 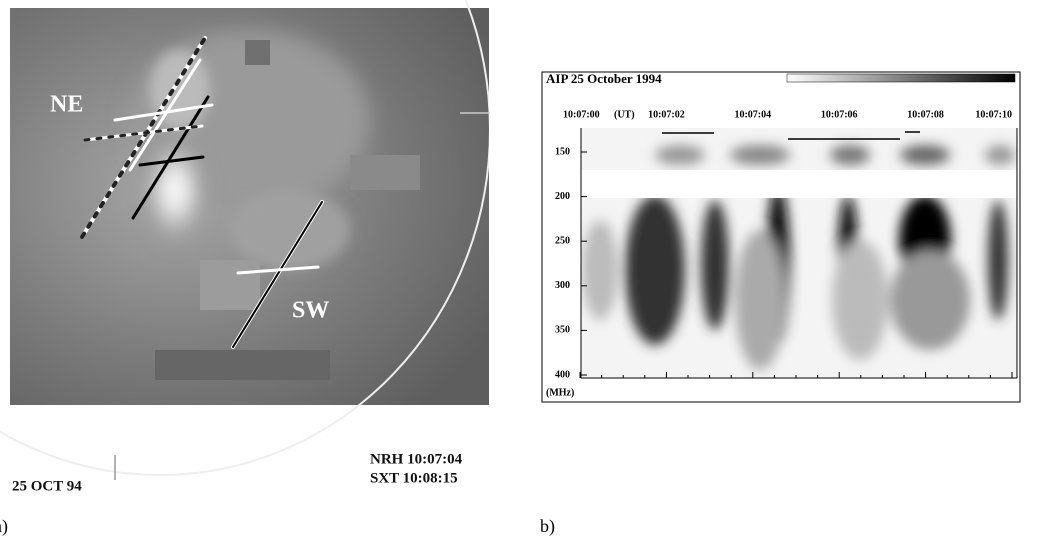 I want to click on frequency-tick-label: 300, so click(x=562, y=285).